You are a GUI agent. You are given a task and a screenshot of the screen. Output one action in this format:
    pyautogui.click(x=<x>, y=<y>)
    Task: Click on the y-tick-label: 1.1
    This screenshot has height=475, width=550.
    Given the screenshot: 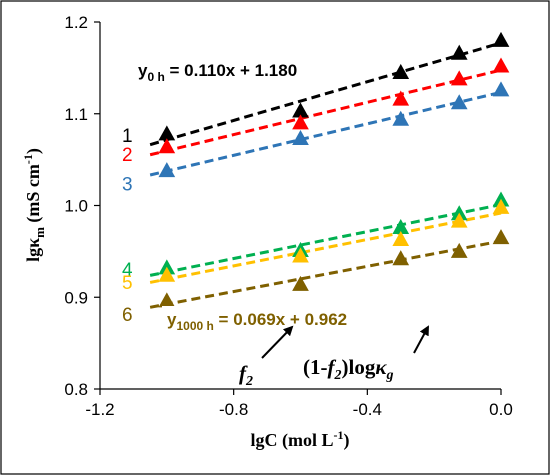 What is the action you would take?
    pyautogui.click(x=76, y=114)
    